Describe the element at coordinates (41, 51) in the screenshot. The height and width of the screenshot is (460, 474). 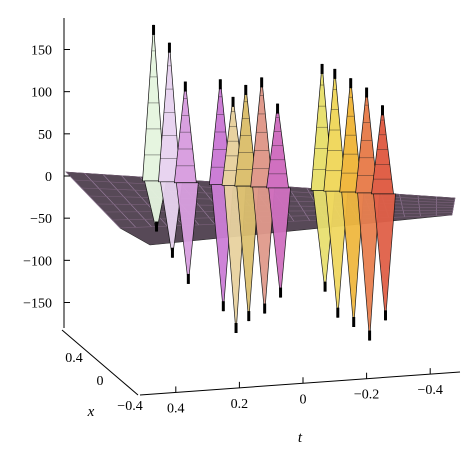
I see `z-tick-label: 150` at that location.